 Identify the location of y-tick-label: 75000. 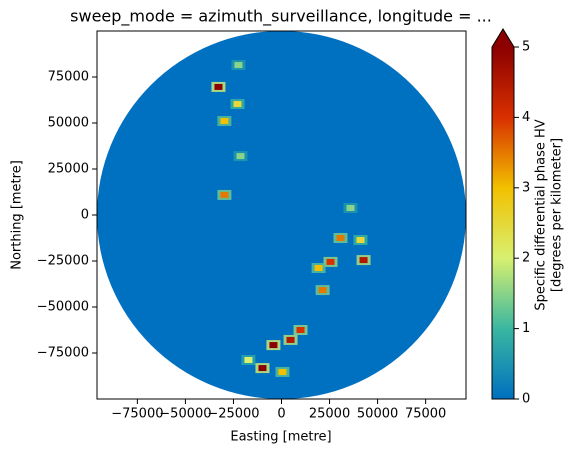
(68, 77).